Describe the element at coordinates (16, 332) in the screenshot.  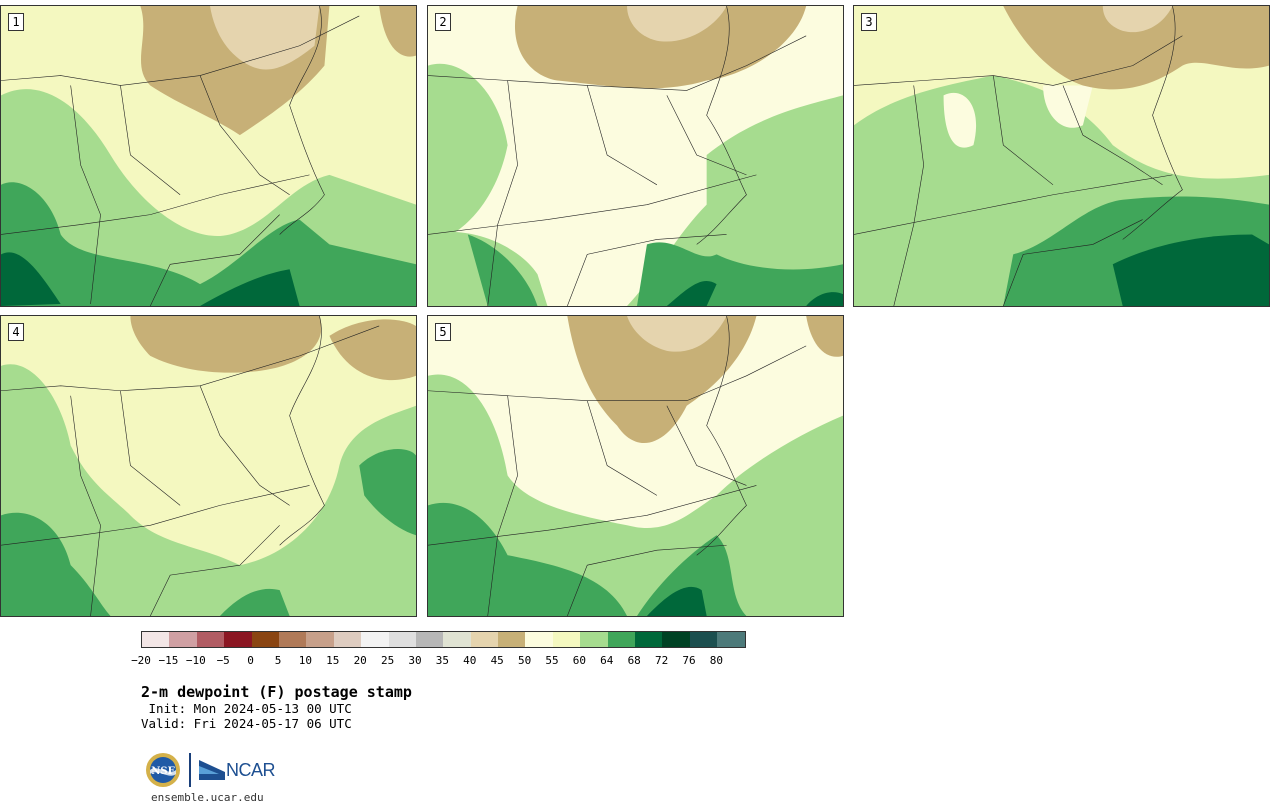
I see `panel-number-4: 4` at that location.